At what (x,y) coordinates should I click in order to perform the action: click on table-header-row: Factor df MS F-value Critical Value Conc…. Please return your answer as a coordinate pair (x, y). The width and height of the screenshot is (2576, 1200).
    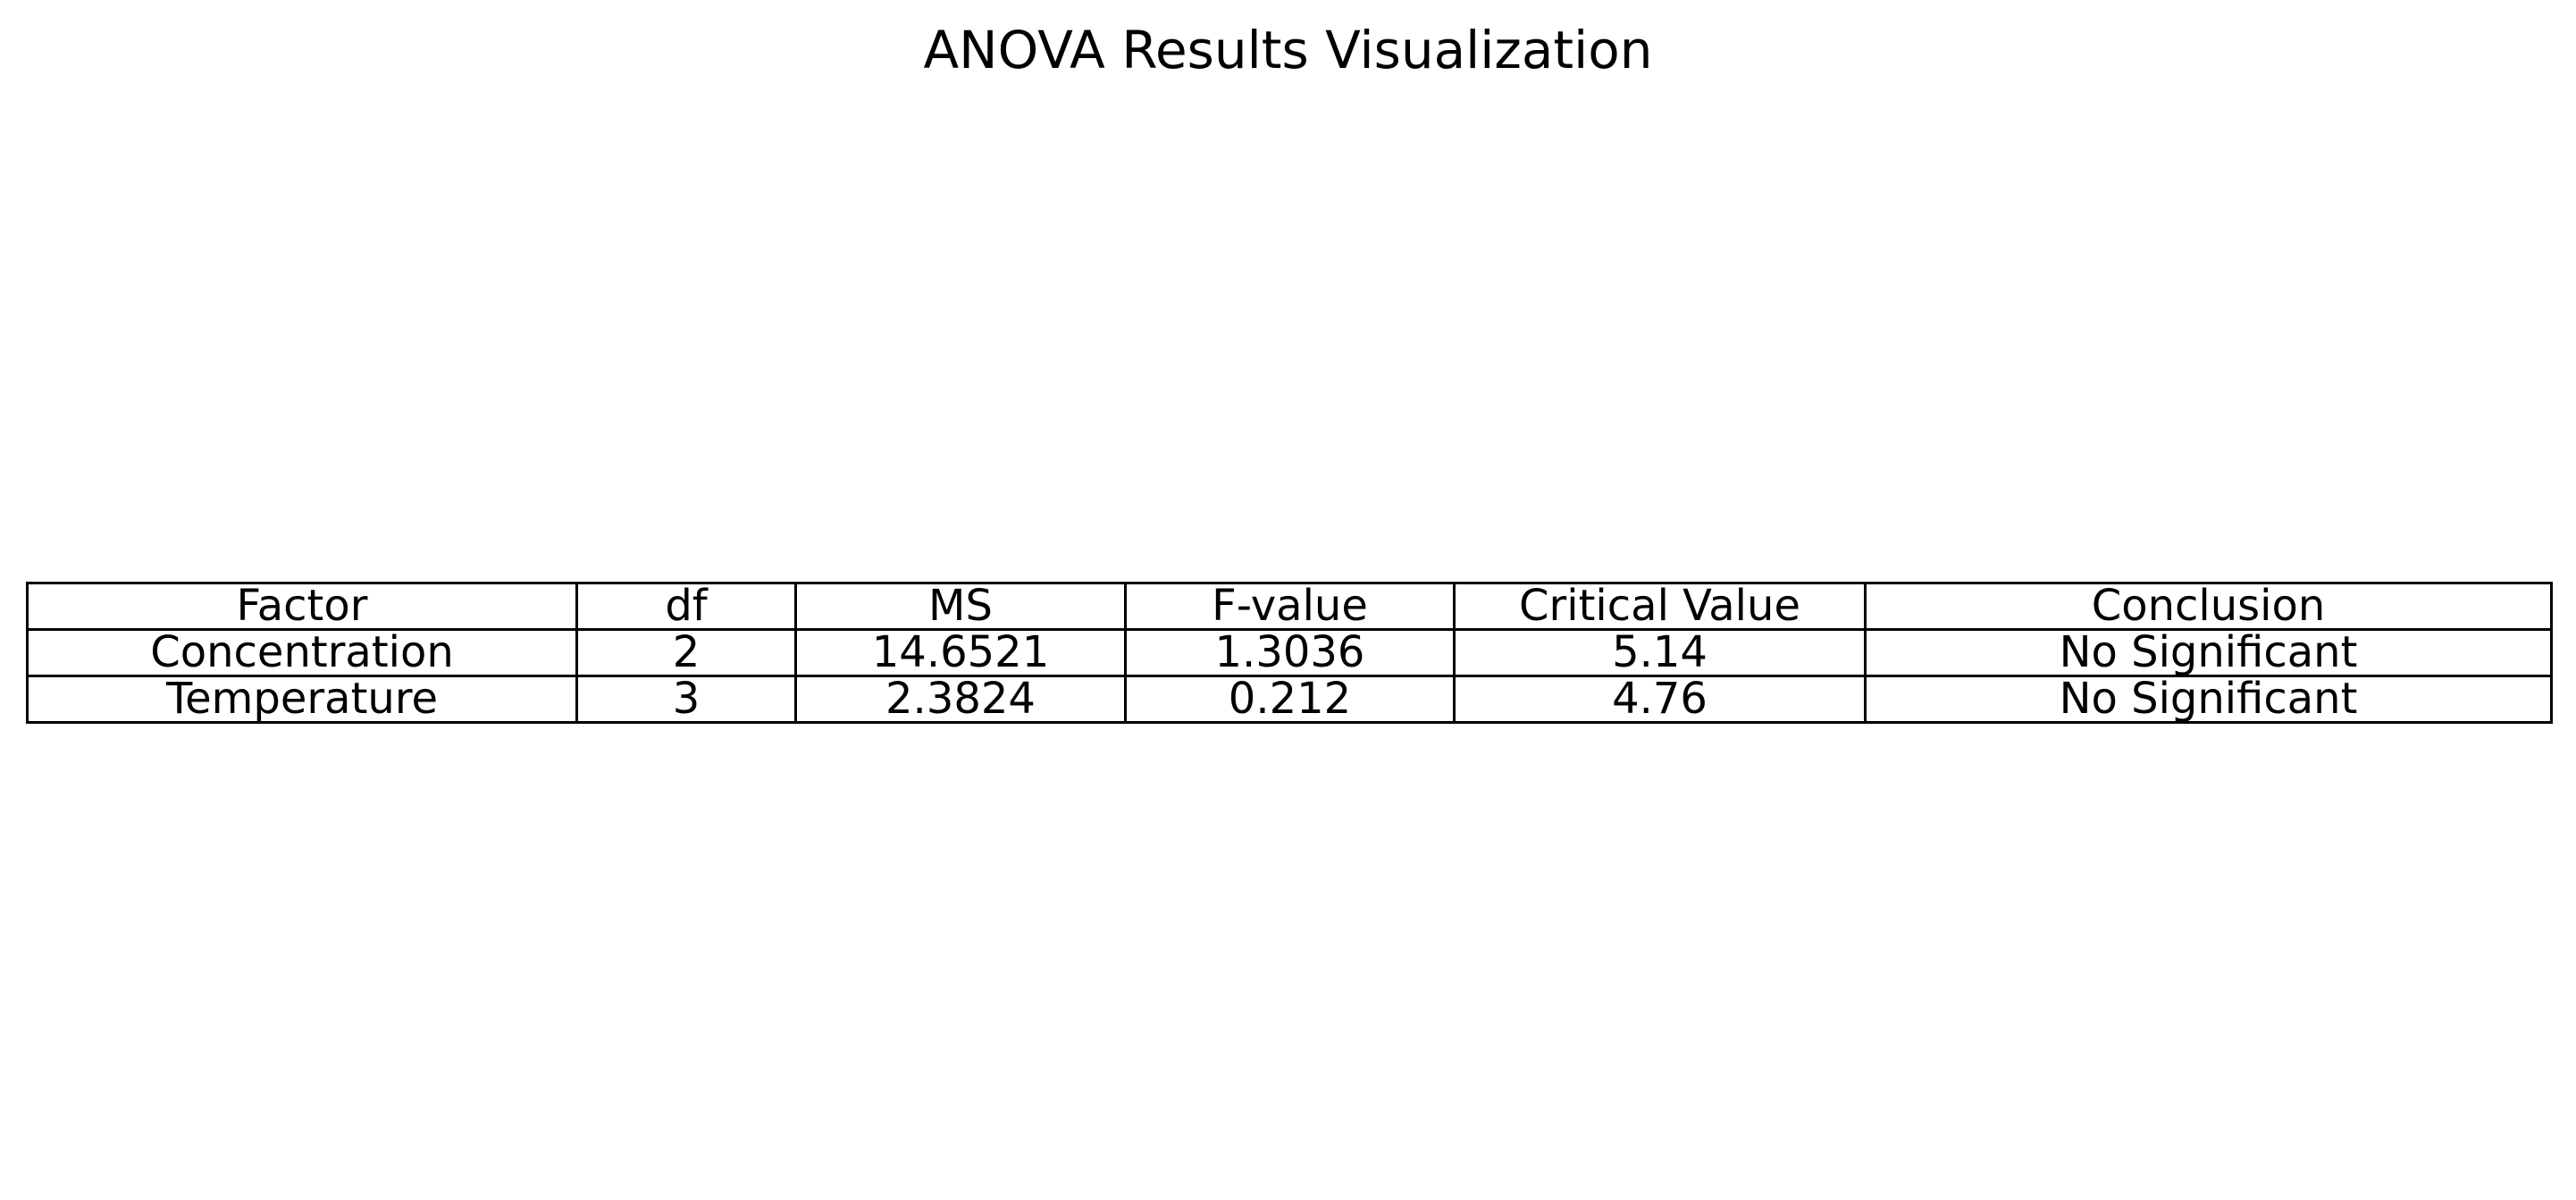
    Looking at the image, I should click on (1289, 606).